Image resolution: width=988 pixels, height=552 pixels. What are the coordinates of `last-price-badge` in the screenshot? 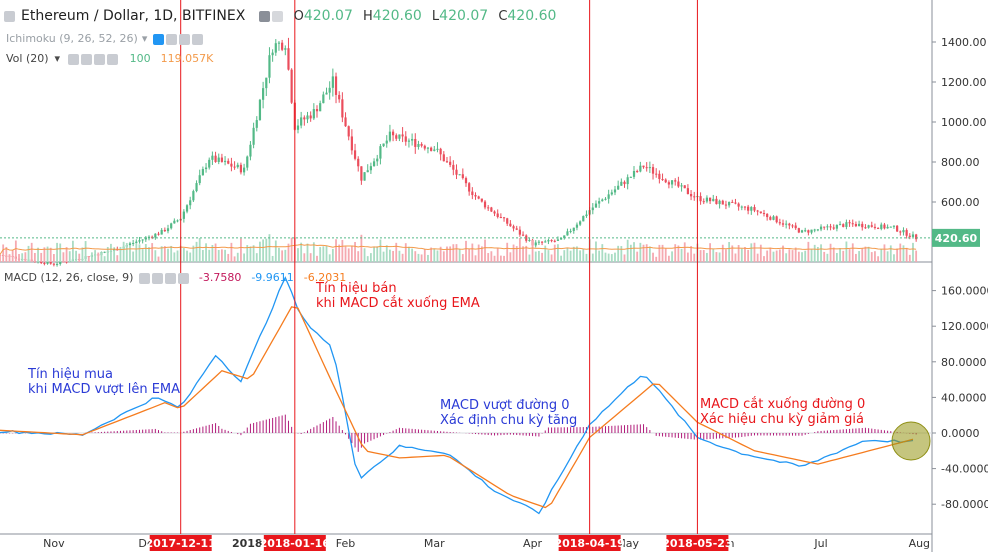 It's located at (956, 237).